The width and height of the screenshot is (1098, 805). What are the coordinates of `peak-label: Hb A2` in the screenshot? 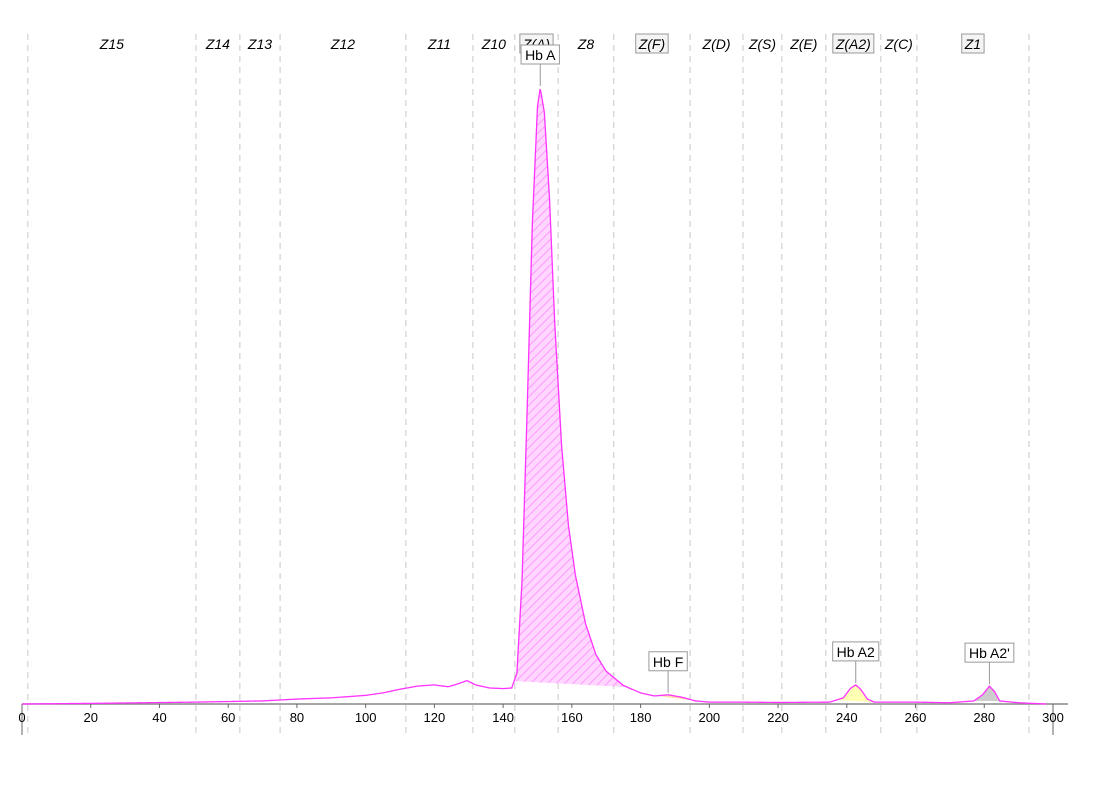 It's located at (856, 652).